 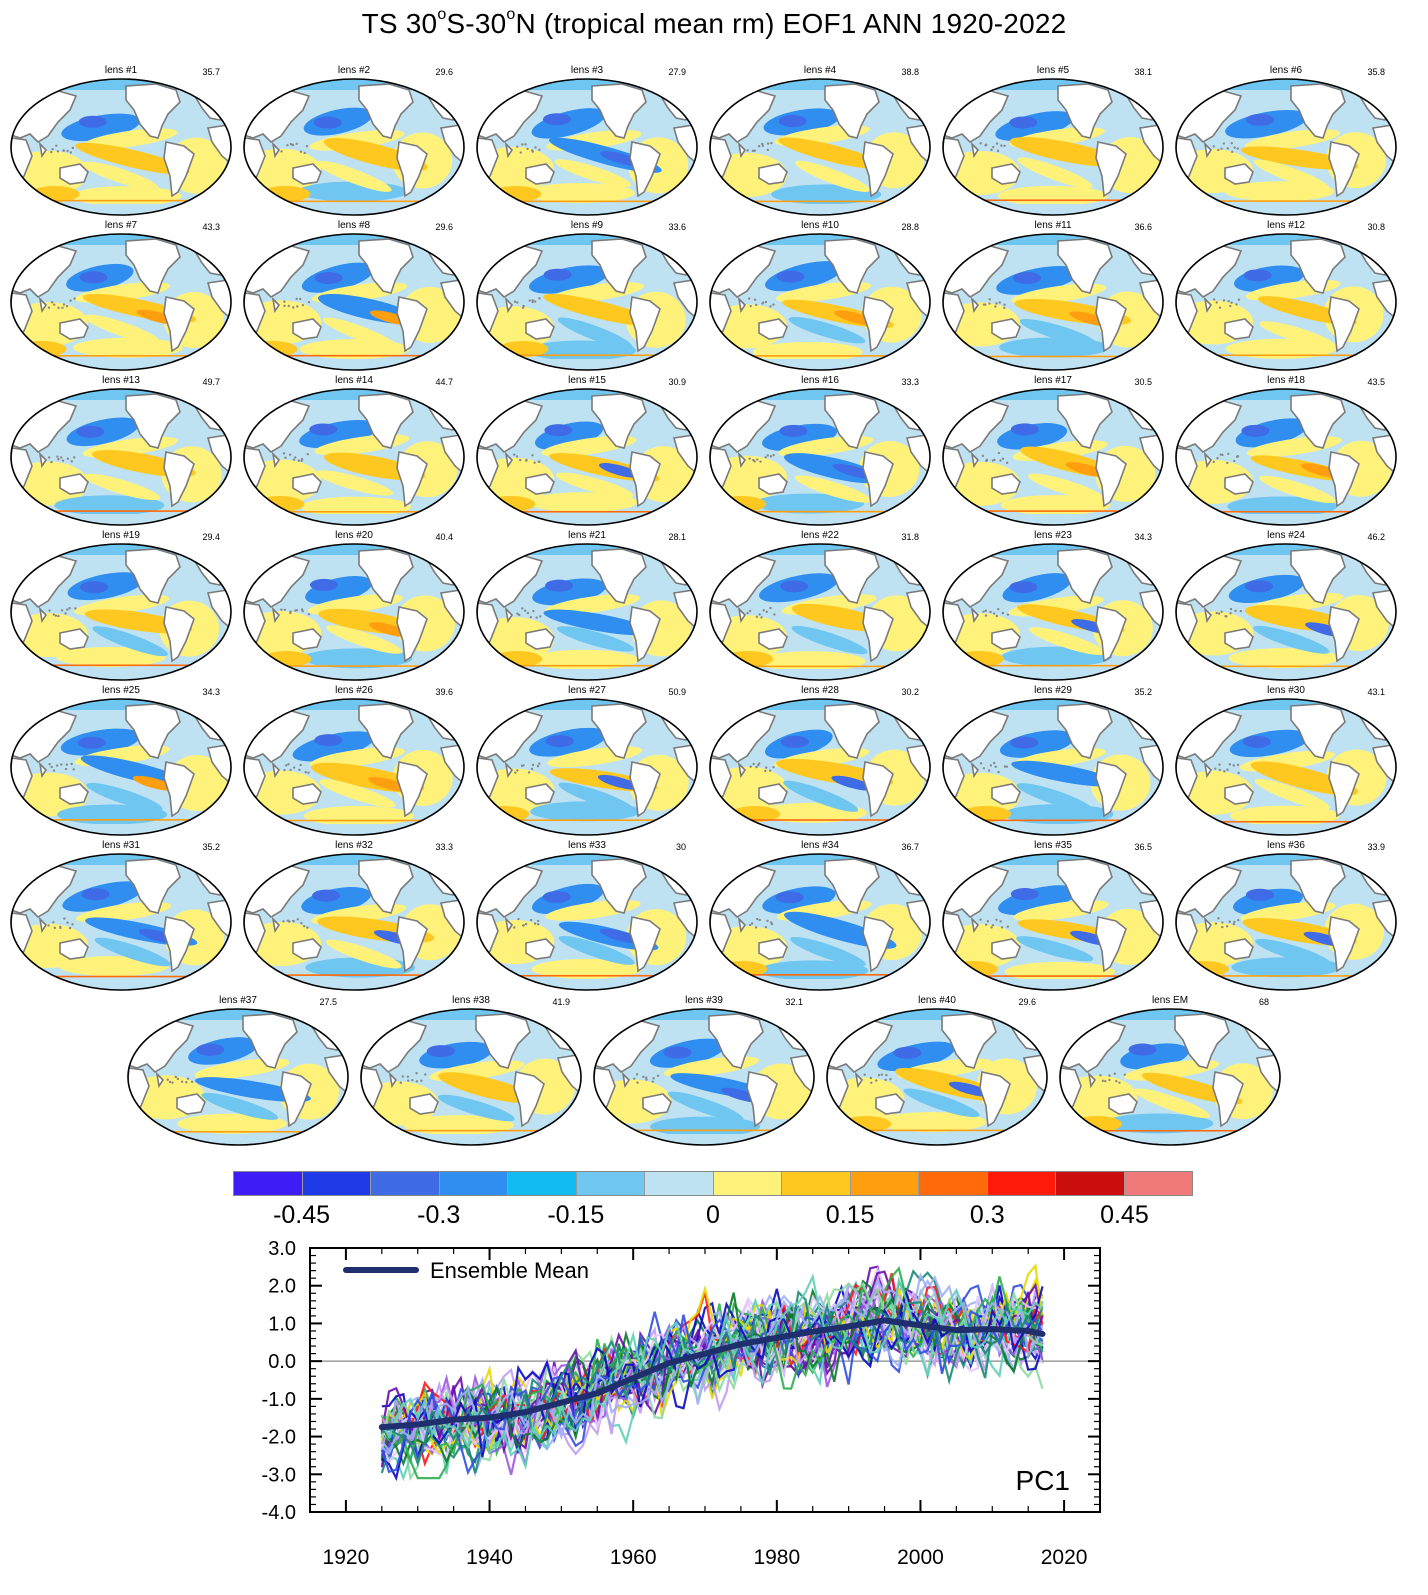 What do you see at coordinates (1286, 917) in the screenshot?
I see `map-panel: lens #36 33.9` at bounding box center [1286, 917].